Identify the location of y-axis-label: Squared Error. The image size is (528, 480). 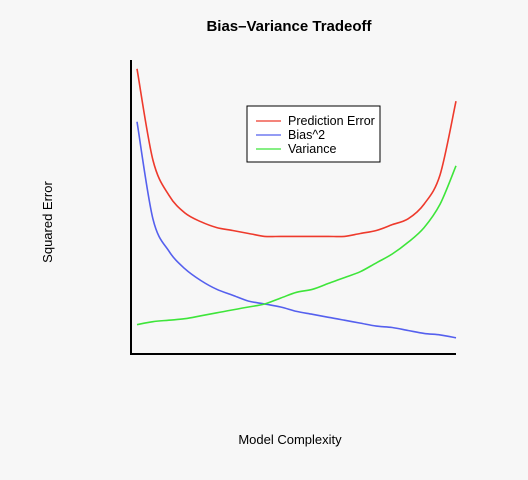
(47, 222).